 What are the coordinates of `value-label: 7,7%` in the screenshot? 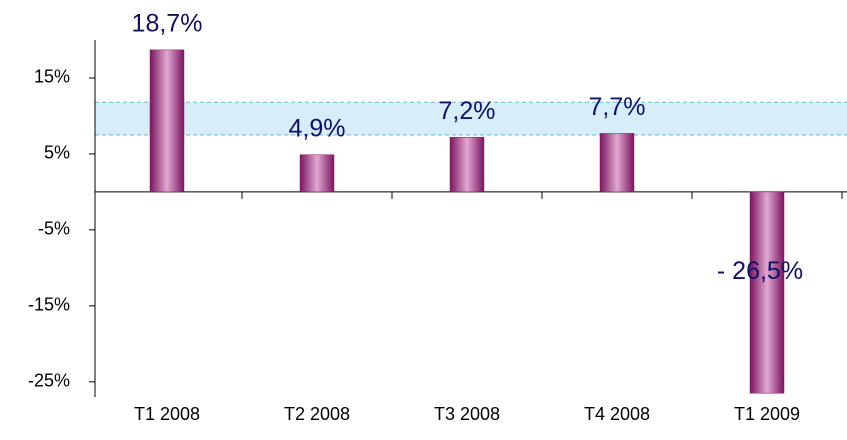 It's located at (617, 107).